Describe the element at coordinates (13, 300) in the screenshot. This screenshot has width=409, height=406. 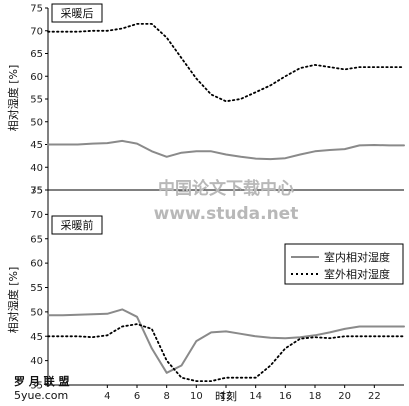
I see `bottom-y-axis-label: 相对湿度 [%]` at that location.